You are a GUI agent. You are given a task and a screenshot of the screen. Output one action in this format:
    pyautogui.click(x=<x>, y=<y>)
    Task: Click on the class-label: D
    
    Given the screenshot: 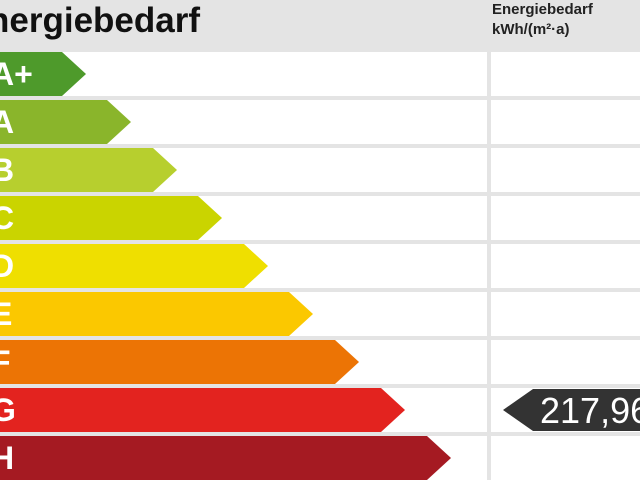 What is the action you would take?
    pyautogui.click(x=7, y=266)
    